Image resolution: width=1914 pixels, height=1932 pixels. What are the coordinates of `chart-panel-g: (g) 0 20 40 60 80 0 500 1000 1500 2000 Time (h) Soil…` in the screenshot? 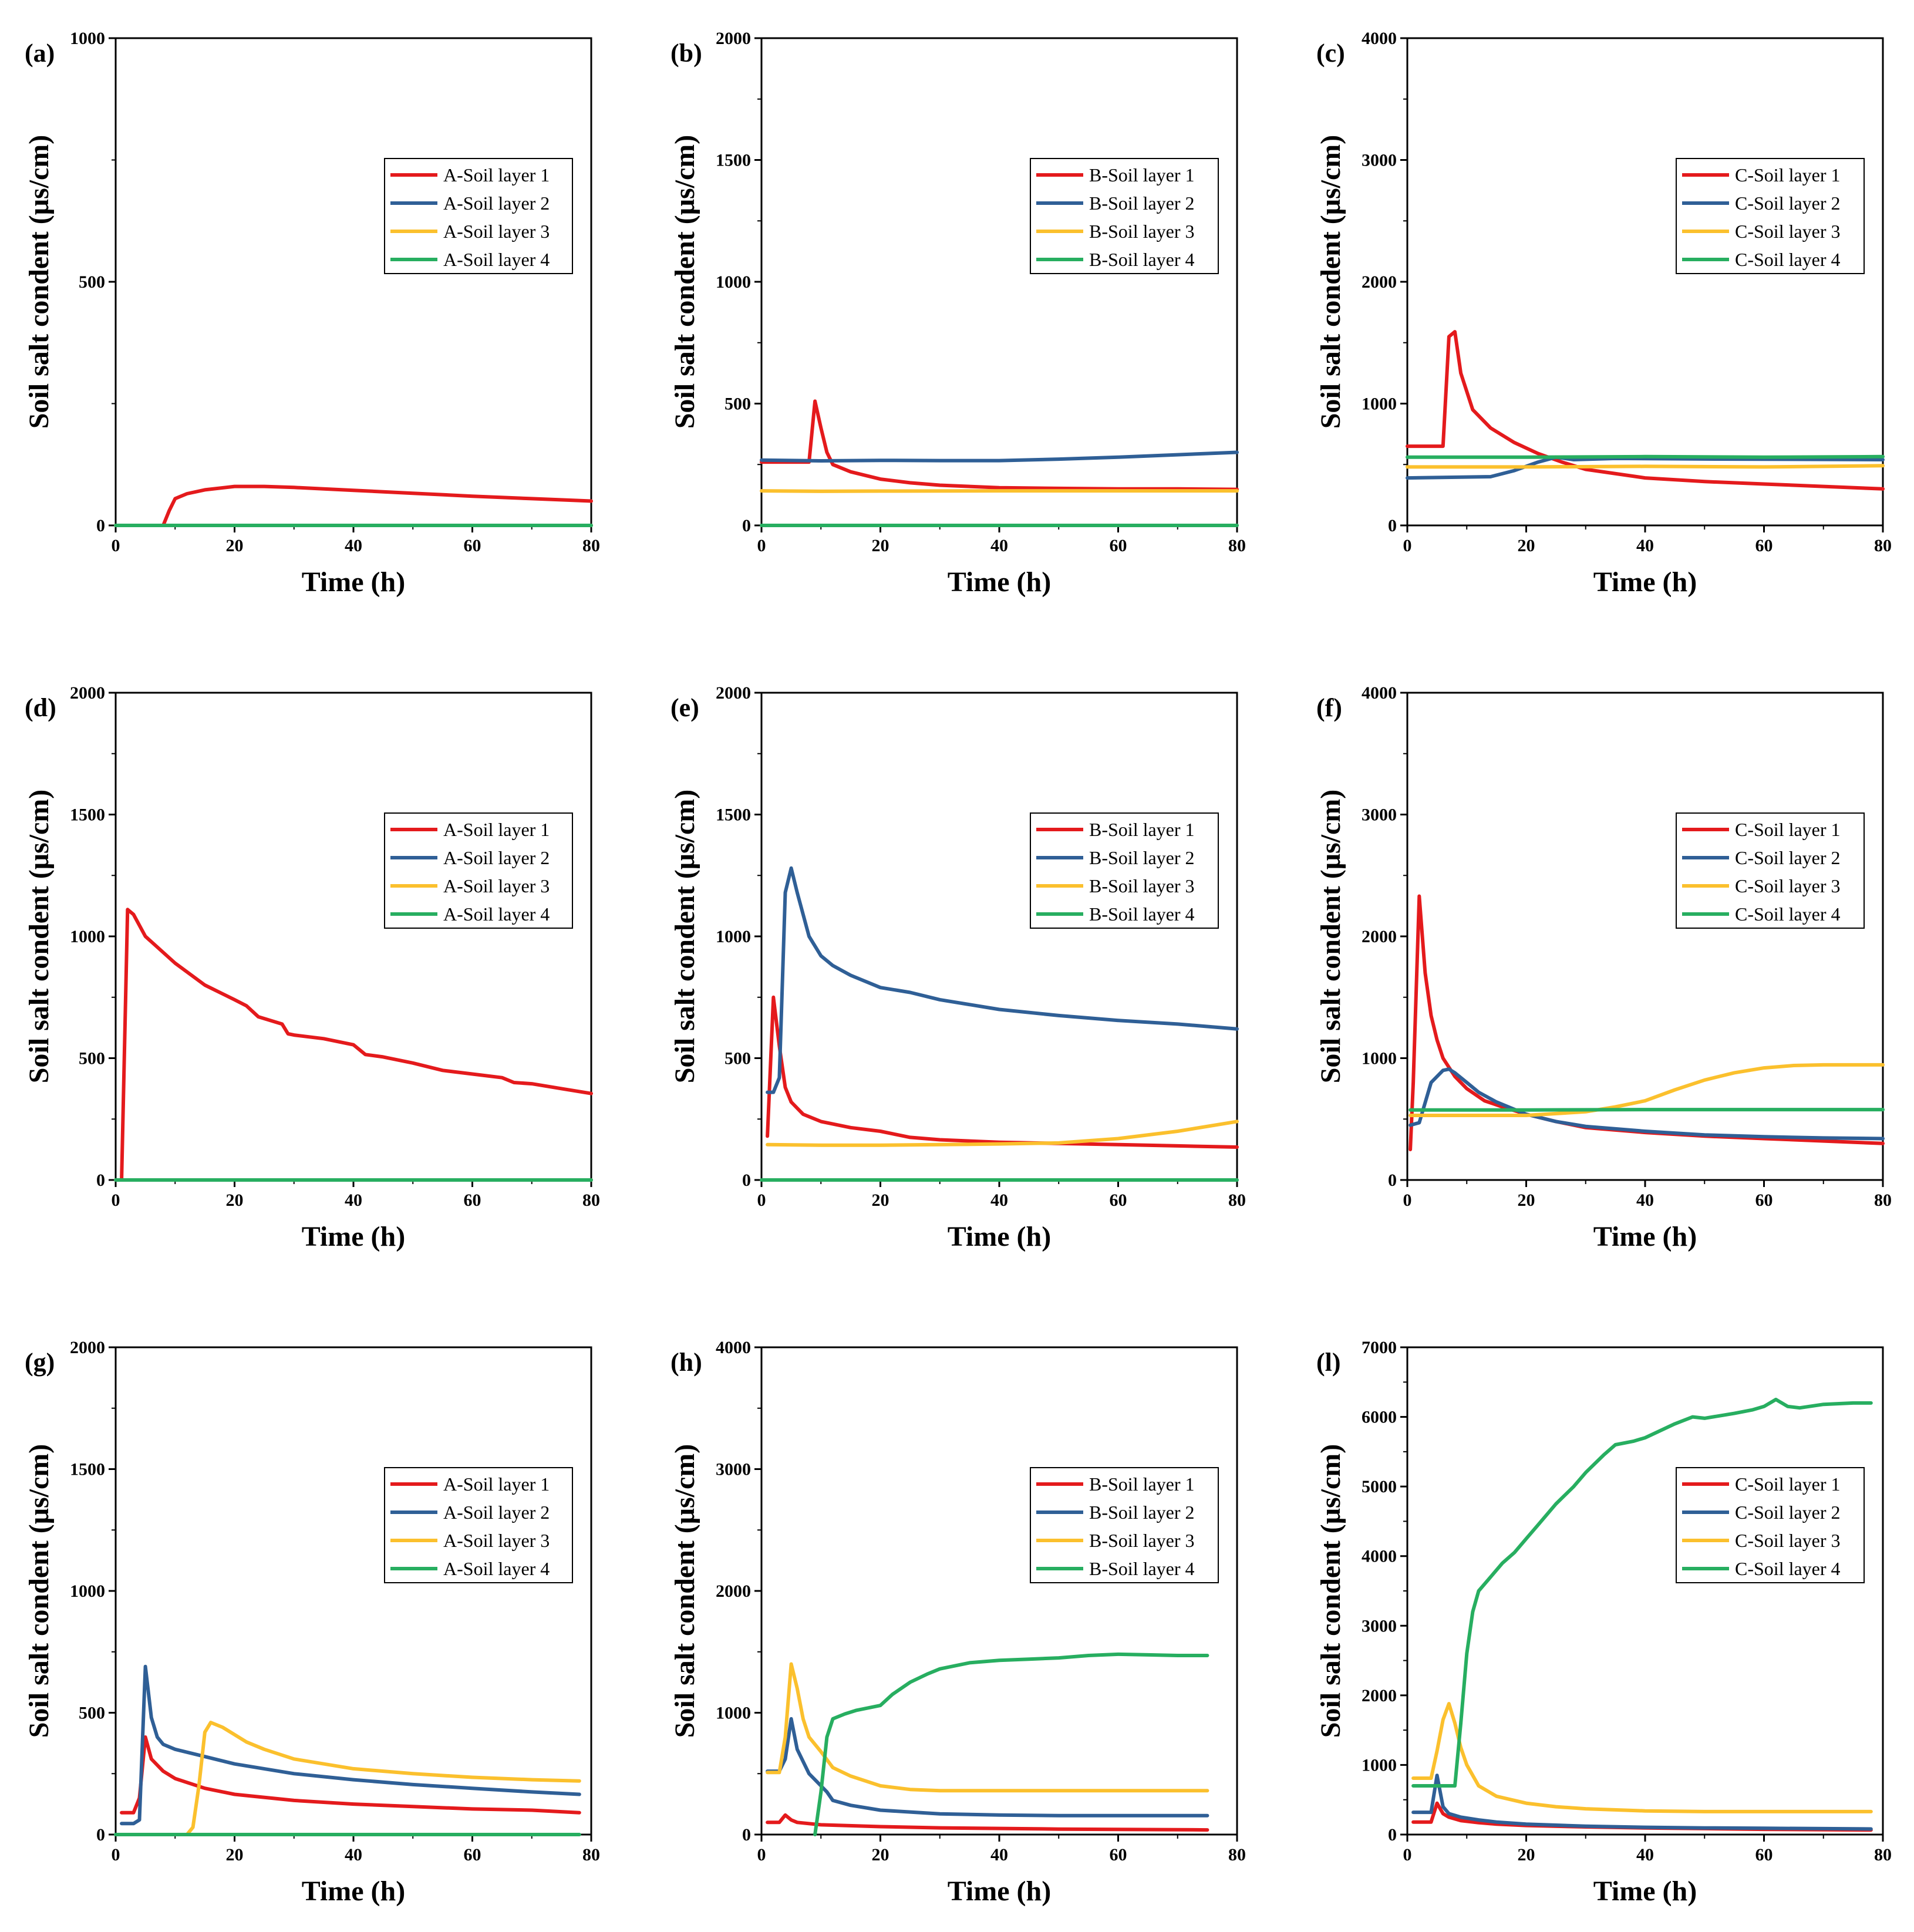 It's located at (312, 1622).